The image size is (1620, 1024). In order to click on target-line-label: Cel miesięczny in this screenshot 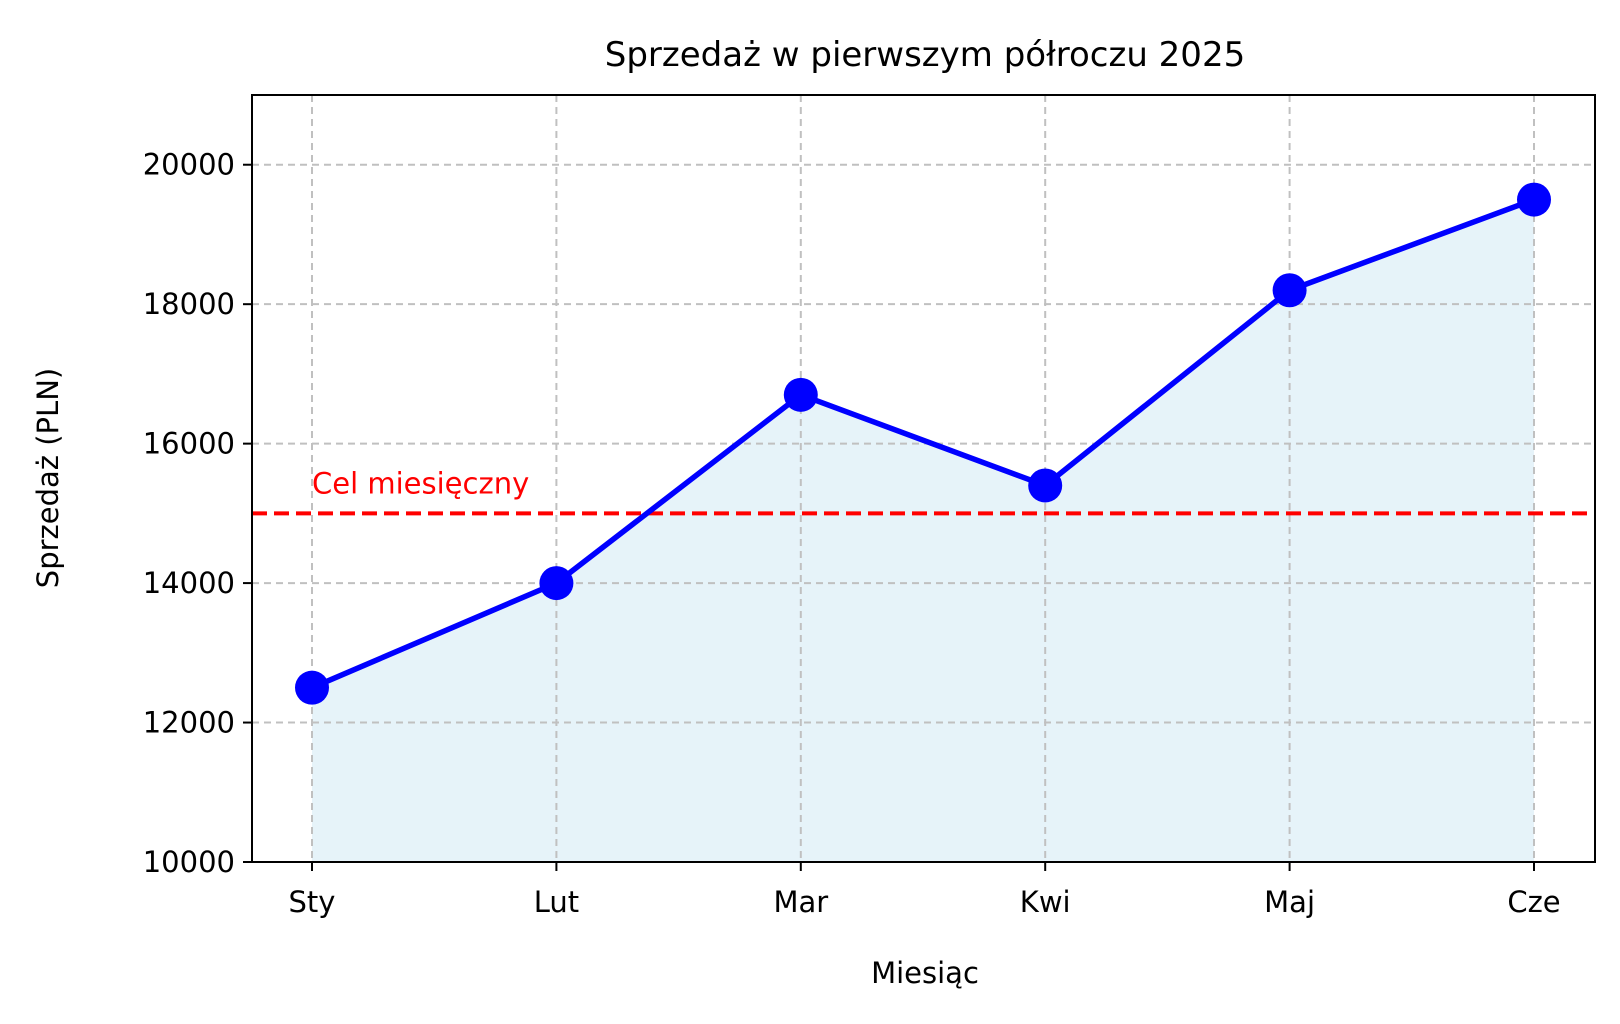, I will do `click(420, 483)`.